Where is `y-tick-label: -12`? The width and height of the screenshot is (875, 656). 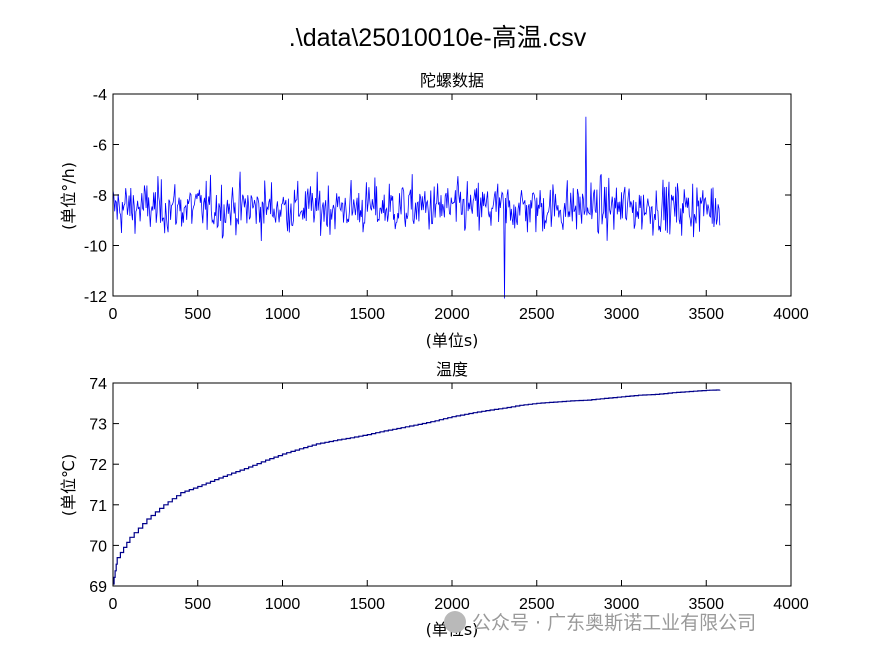
y-tick-label: -12 is located at coordinates (95, 297).